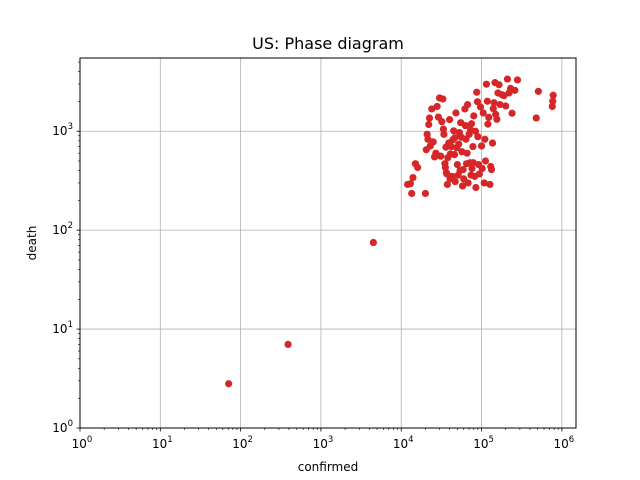 This screenshot has height=480, width=640. Describe the element at coordinates (162, 443) in the screenshot. I see `x-tick-label: 10¹` at that location.